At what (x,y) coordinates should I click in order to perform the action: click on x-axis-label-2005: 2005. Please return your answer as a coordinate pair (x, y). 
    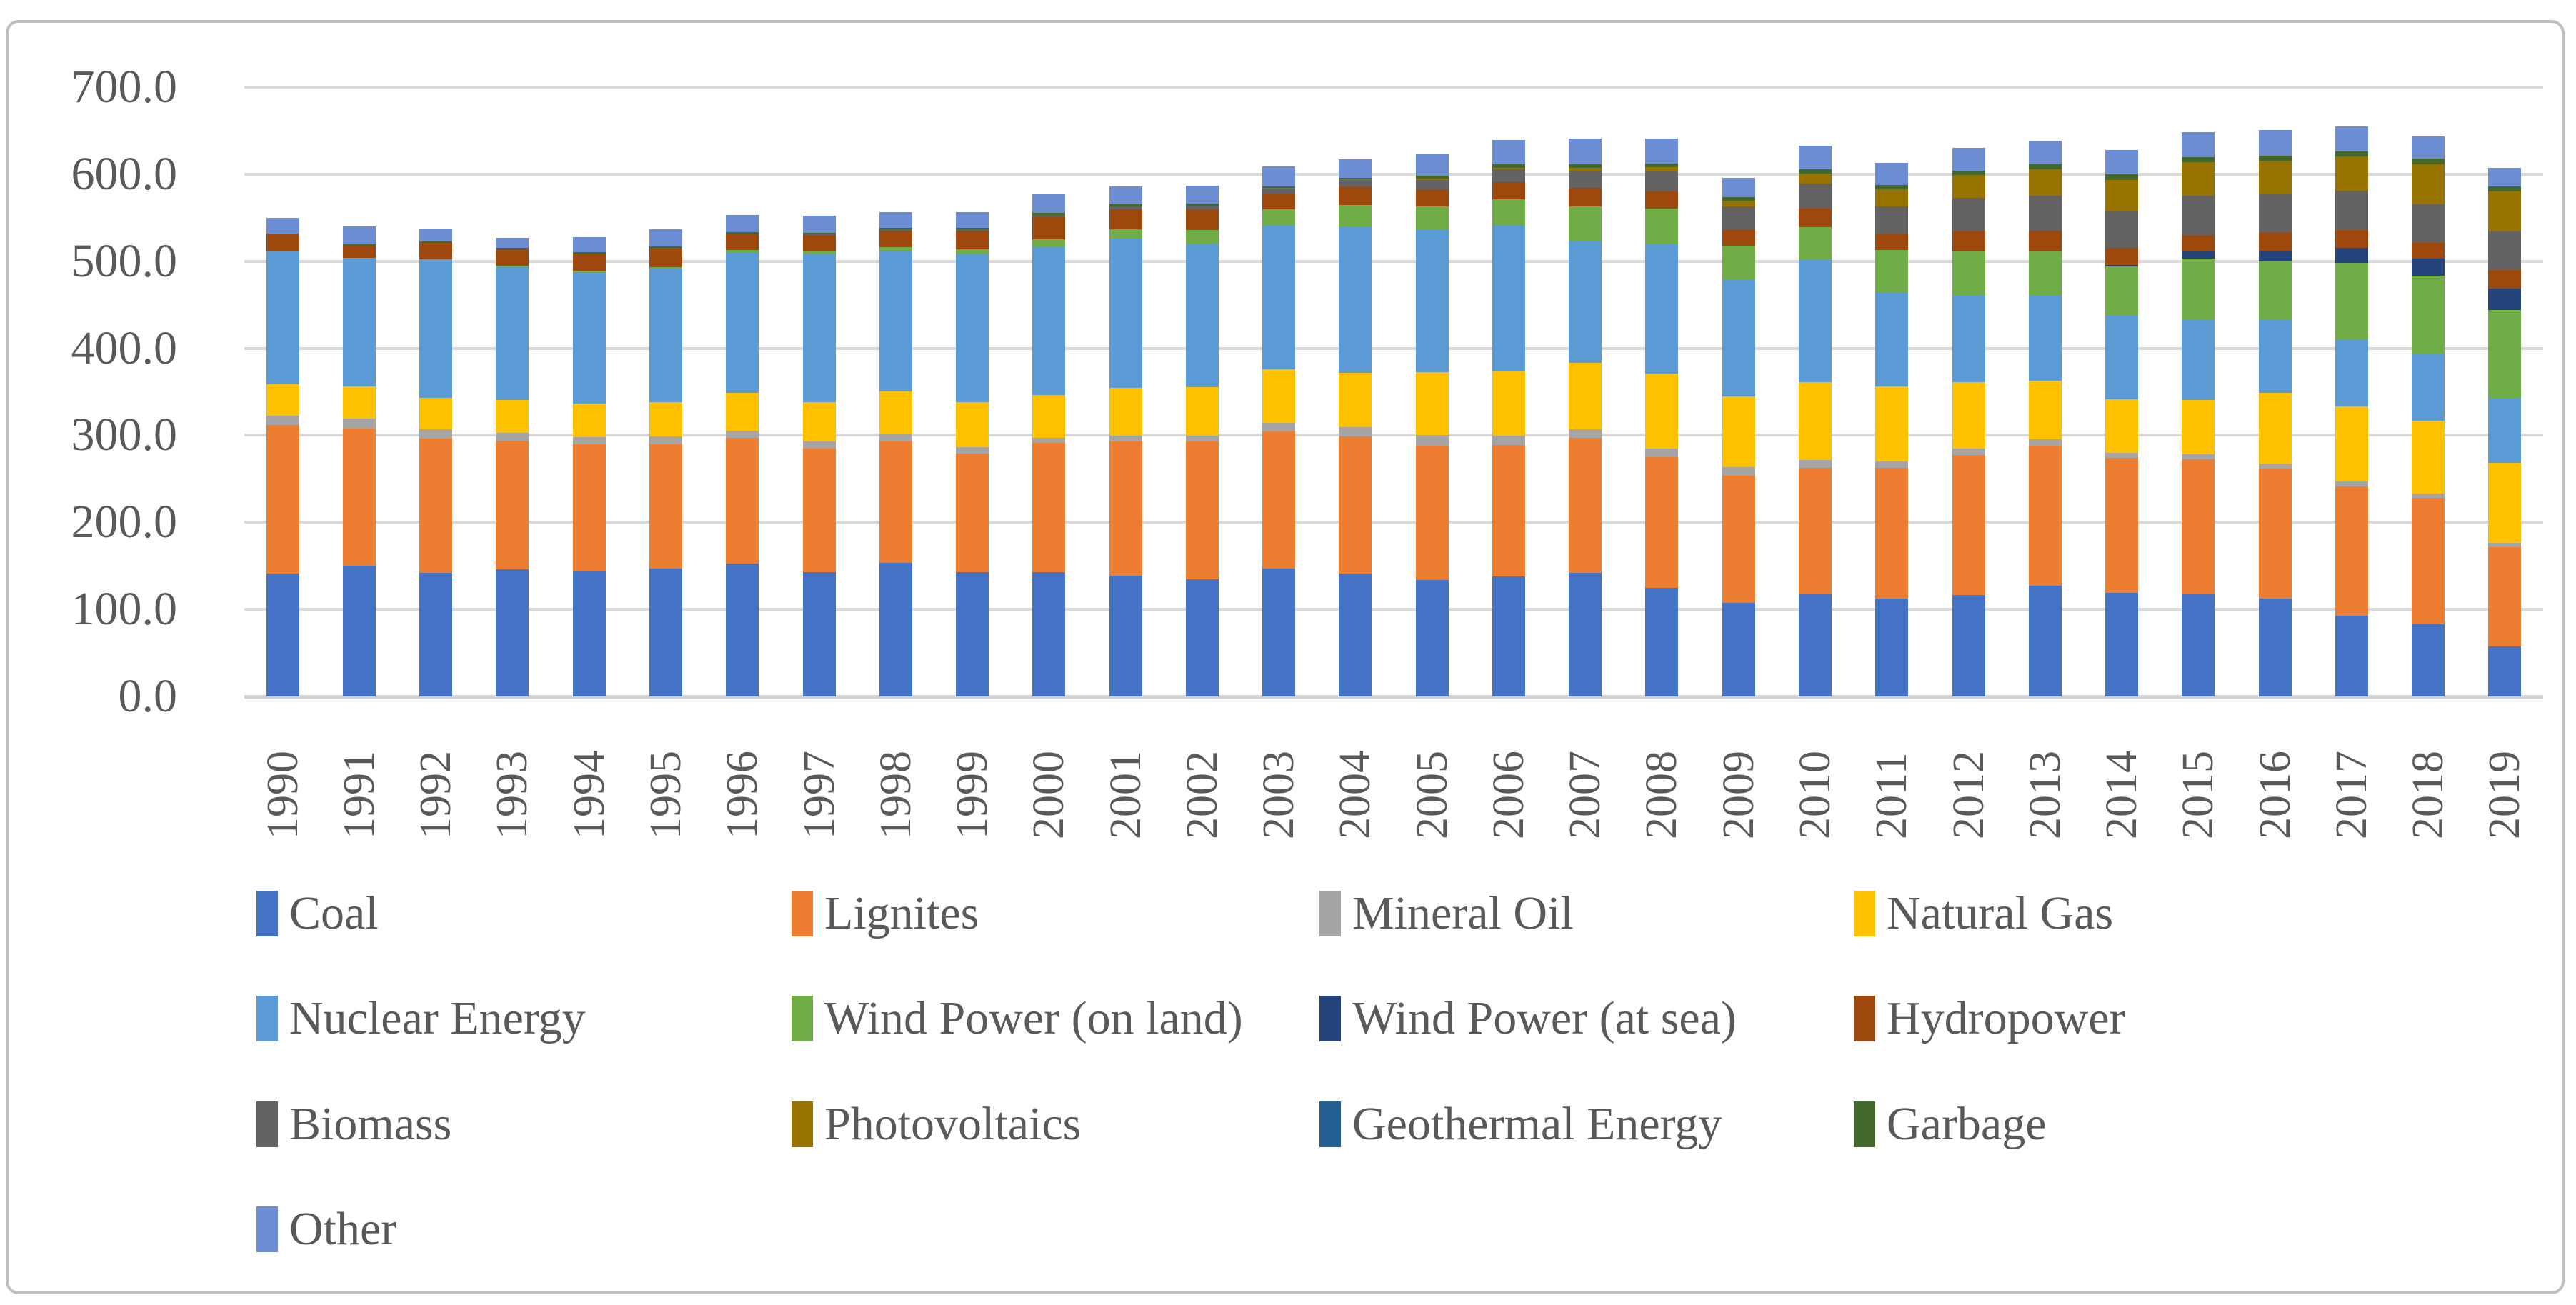
    Looking at the image, I should click on (1432, 795).